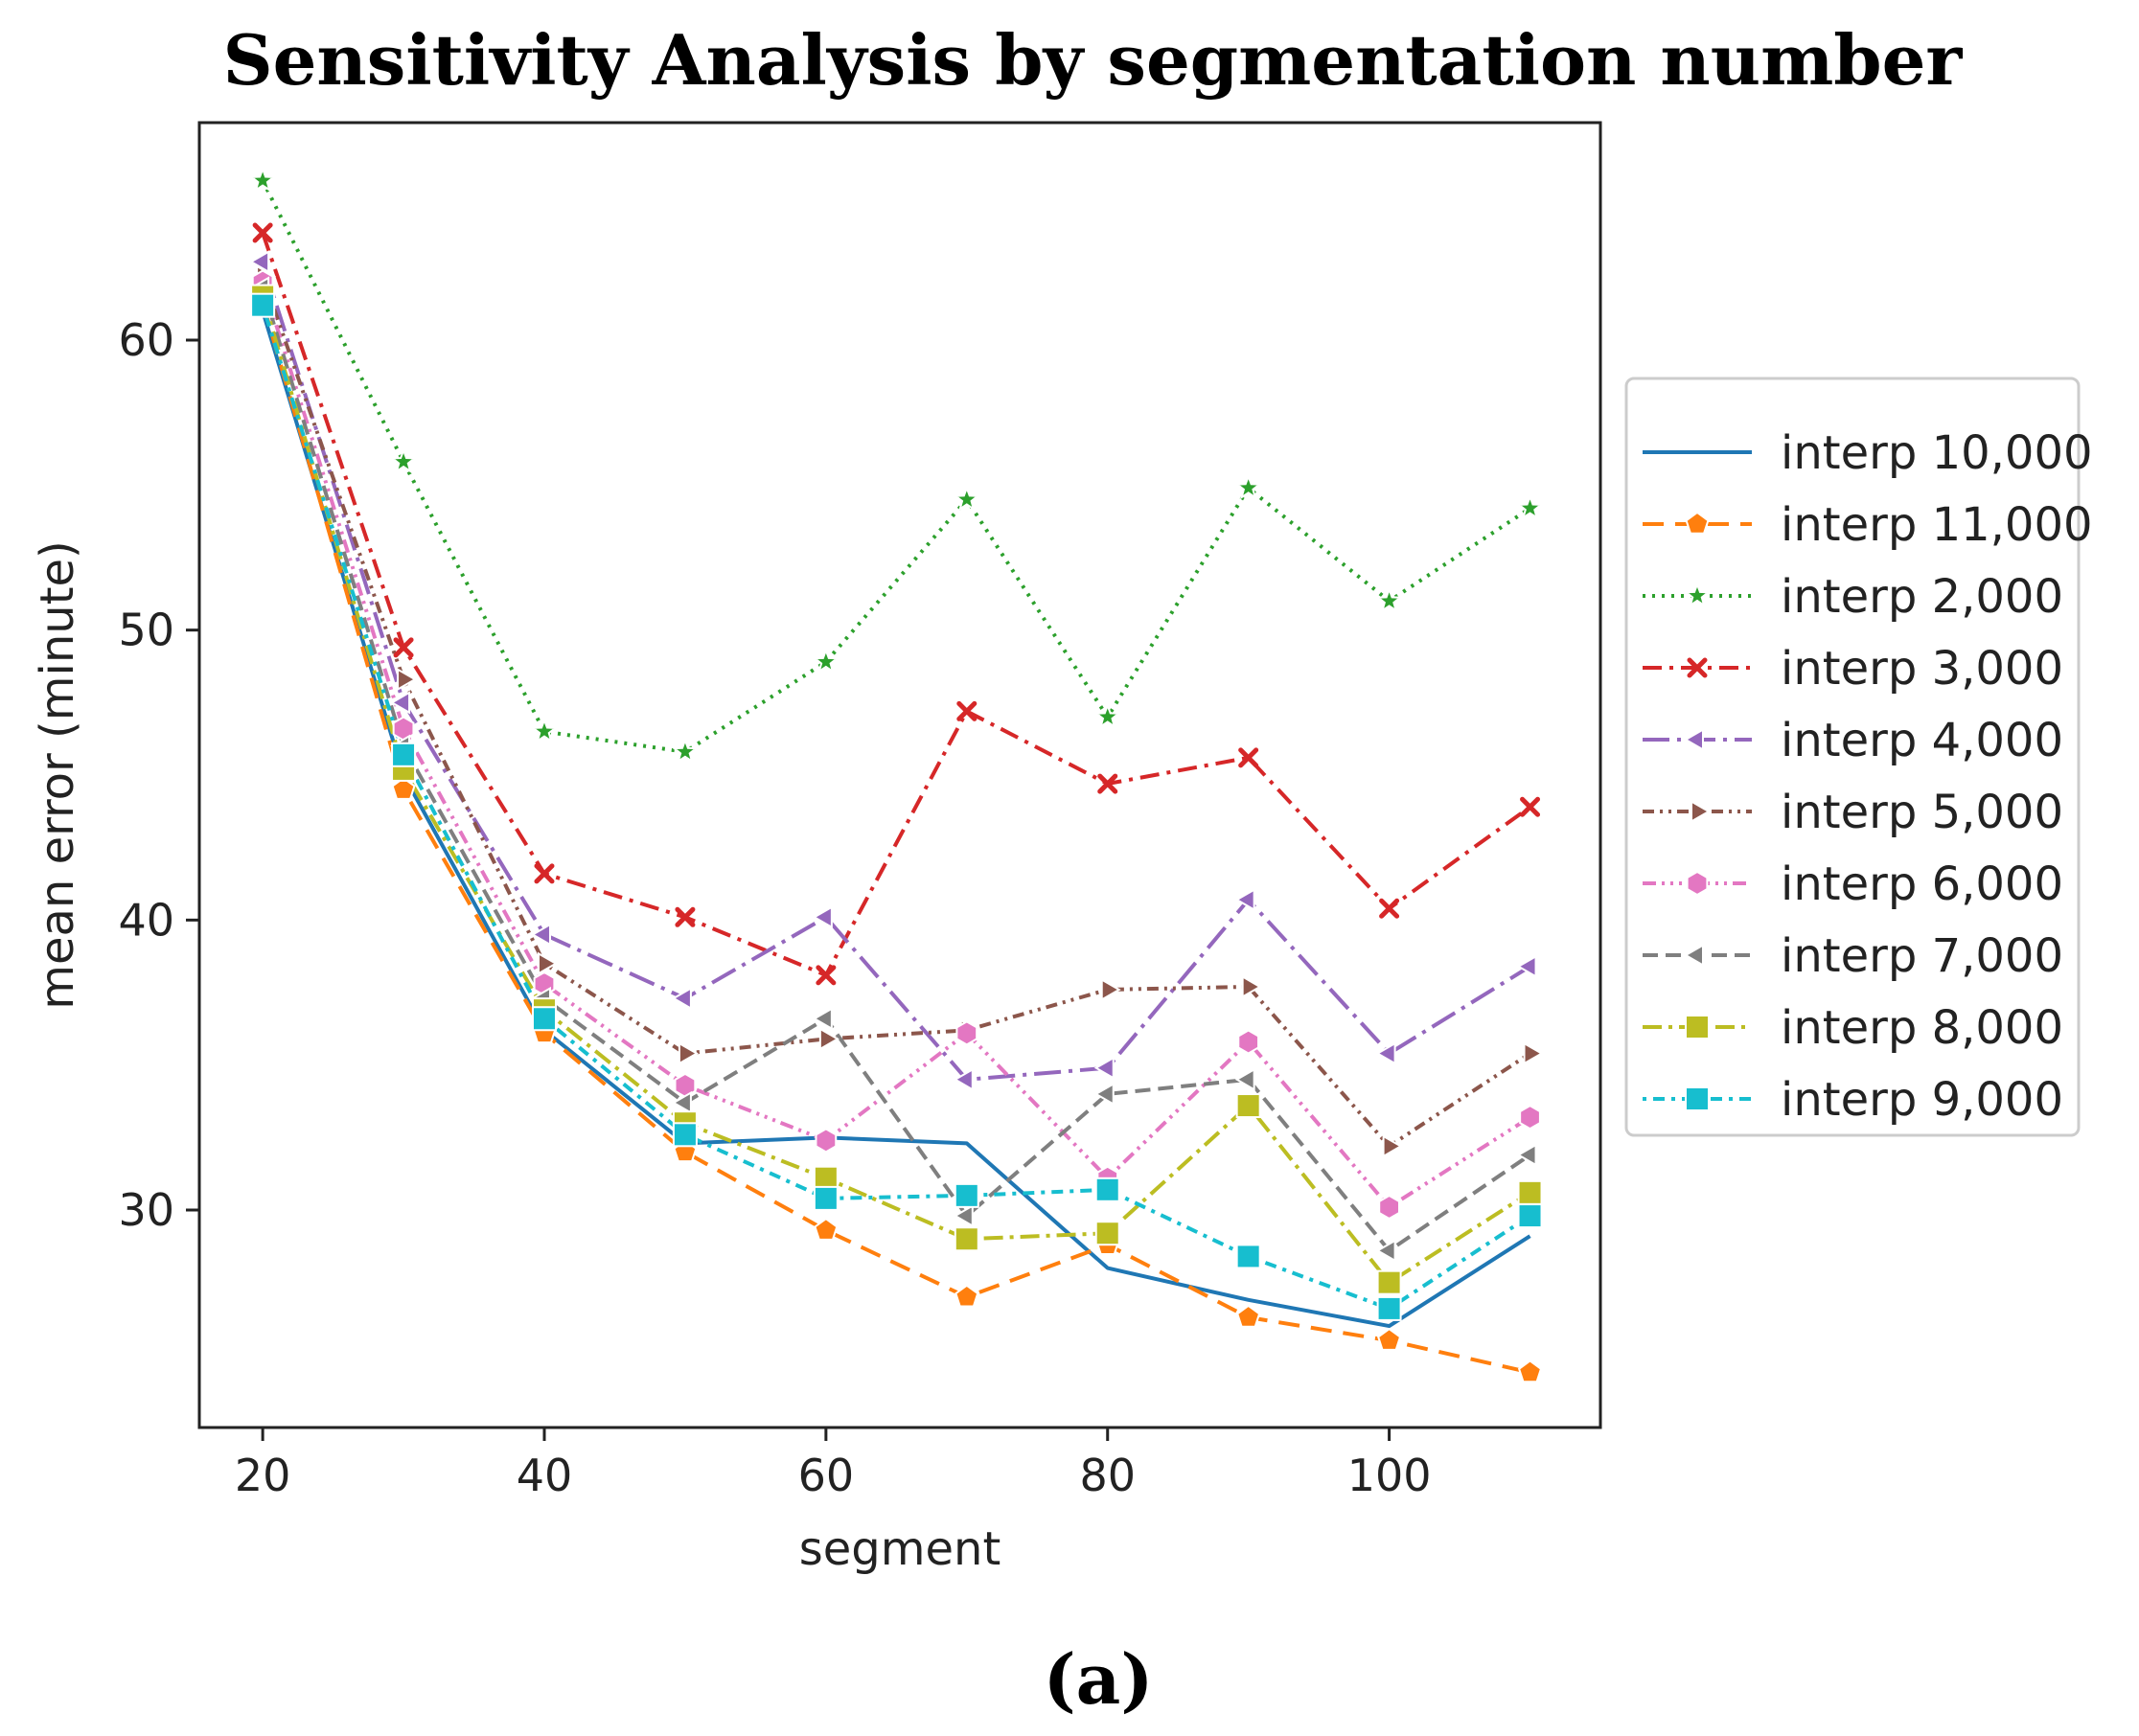  What do you see at coordinates (1922, 884) in the screenshot?
I see `legend-label: interp 6,000` at bounding box center [1922, 884].